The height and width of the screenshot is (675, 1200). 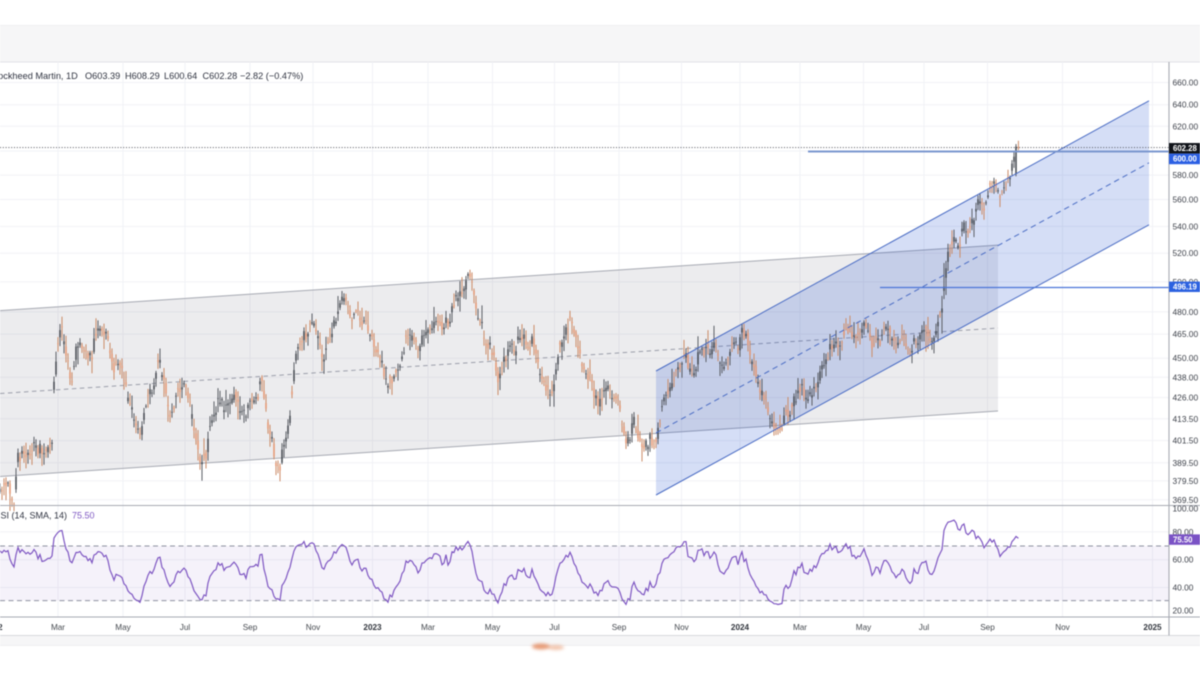 What do you see at coordinates (1186, 200) in the screenshot?
I see `svg-text: 560.00` at bounding box center [1186, 200].